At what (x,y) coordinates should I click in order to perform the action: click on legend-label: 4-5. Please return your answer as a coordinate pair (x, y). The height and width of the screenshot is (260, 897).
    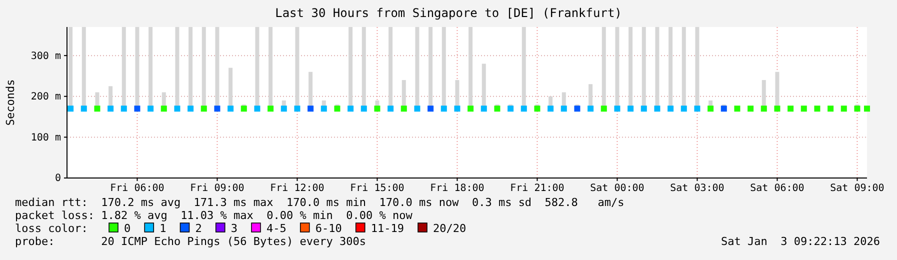
    Looking at the image, I should click on (276, 228).